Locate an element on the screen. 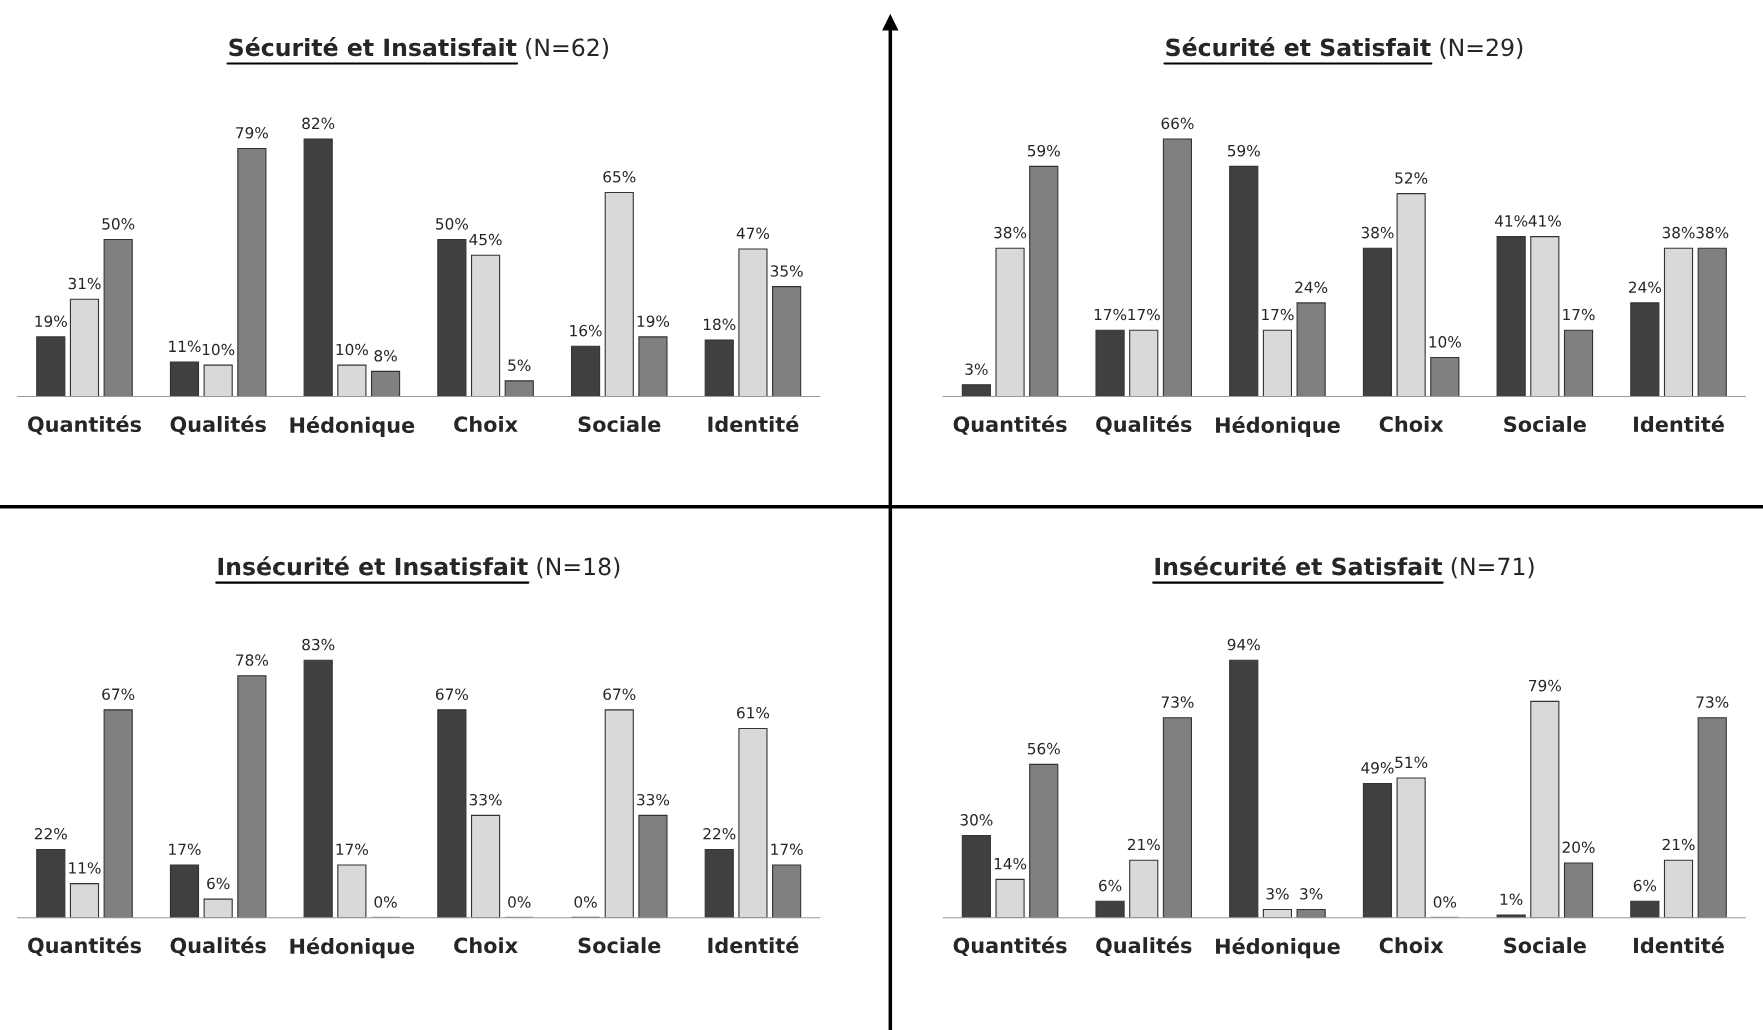 The image size is (1763, 1030). data-label: 14% is located at coordinates (1010, 863).